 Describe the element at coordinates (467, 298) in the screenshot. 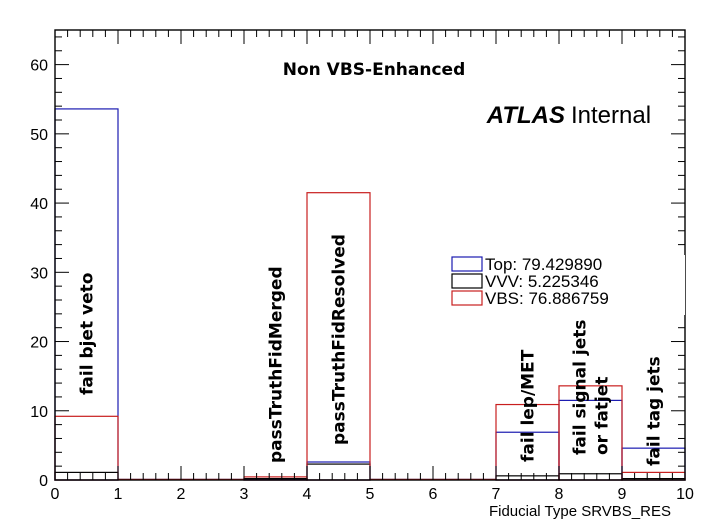

I see `legend-swatch-vbs` at that location.